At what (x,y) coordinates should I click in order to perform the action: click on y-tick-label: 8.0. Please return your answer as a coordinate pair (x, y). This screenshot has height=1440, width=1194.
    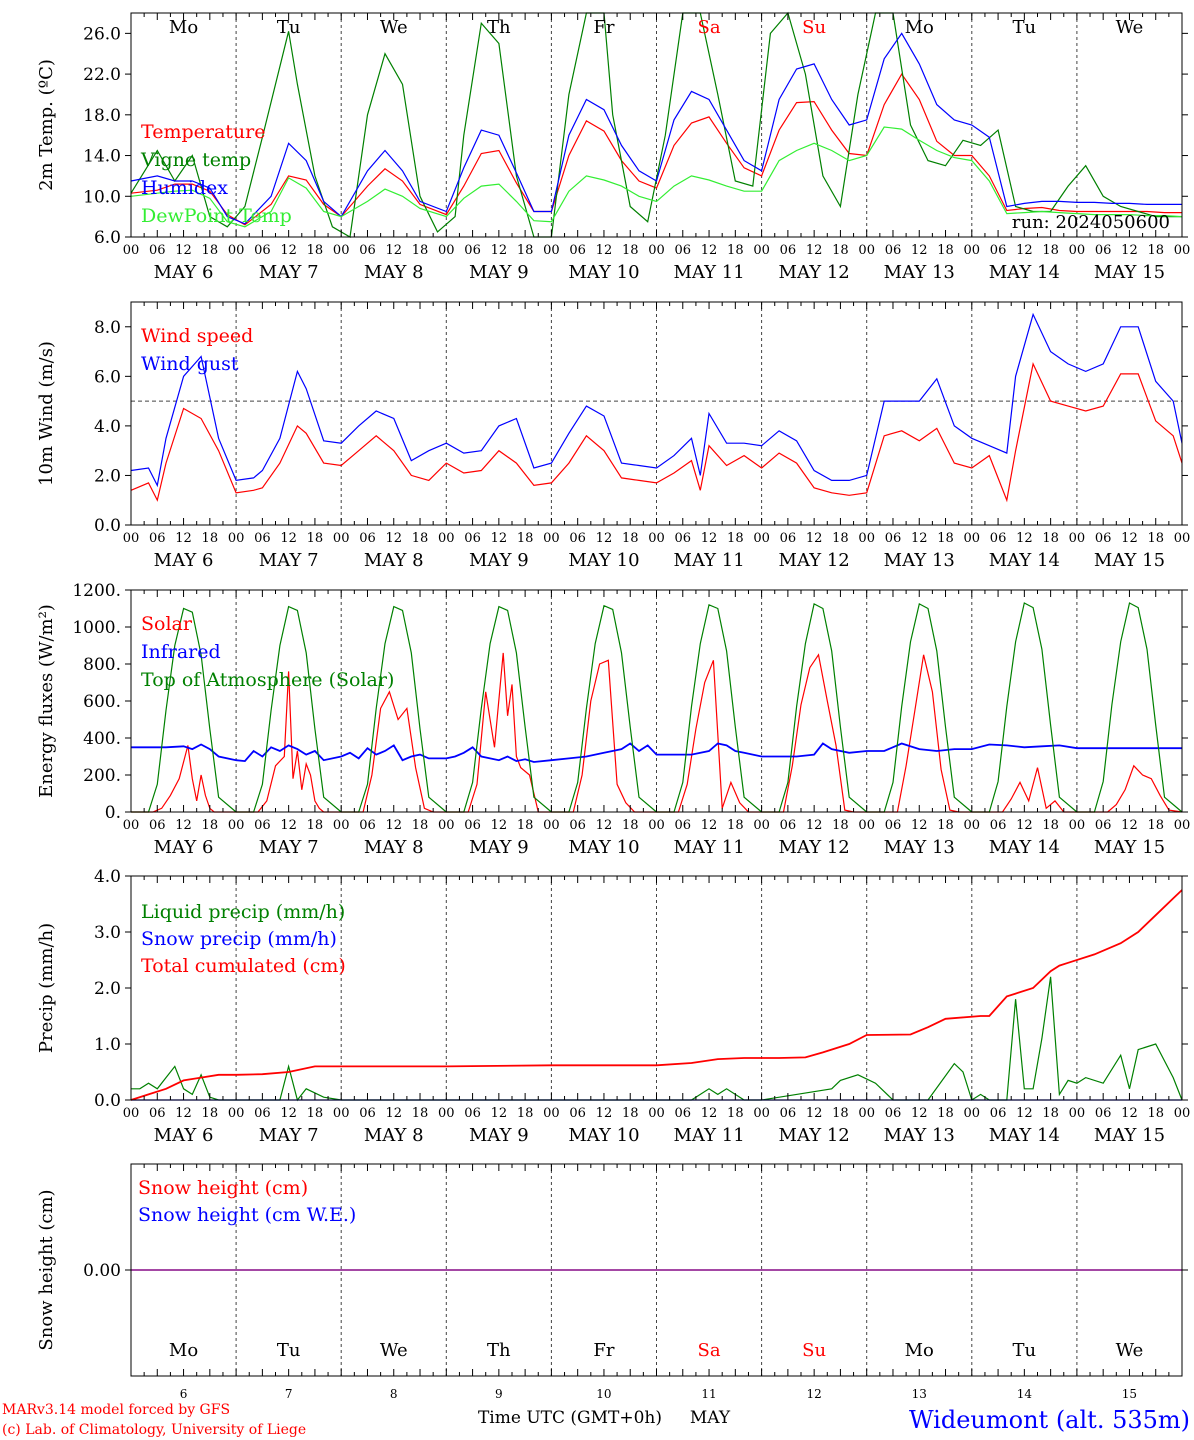
    Looking at the image, I should click on (107, 328).